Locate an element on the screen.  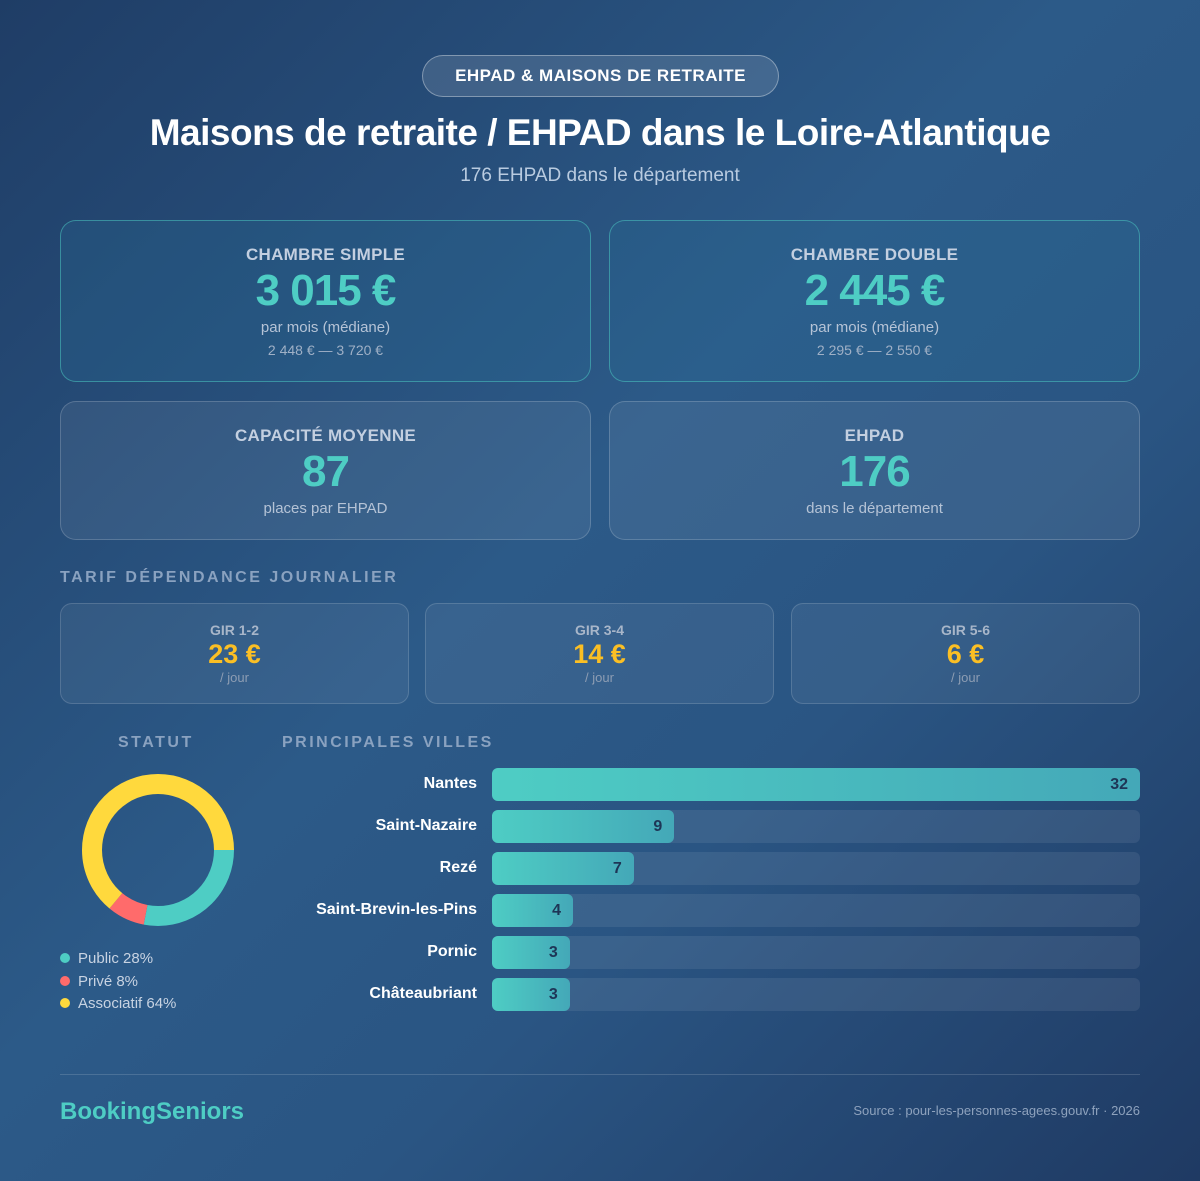
city-bar-track: 7 is located at coordinates (816, 868).